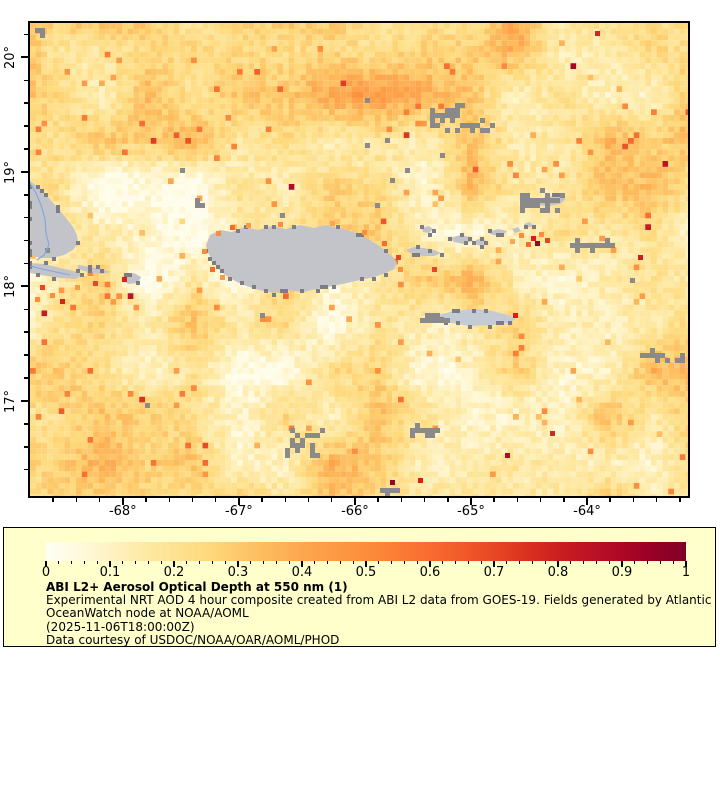  Describe the element at coordinates (366, 551) in the screenshot. I see `colorbar-gradient` at that location.